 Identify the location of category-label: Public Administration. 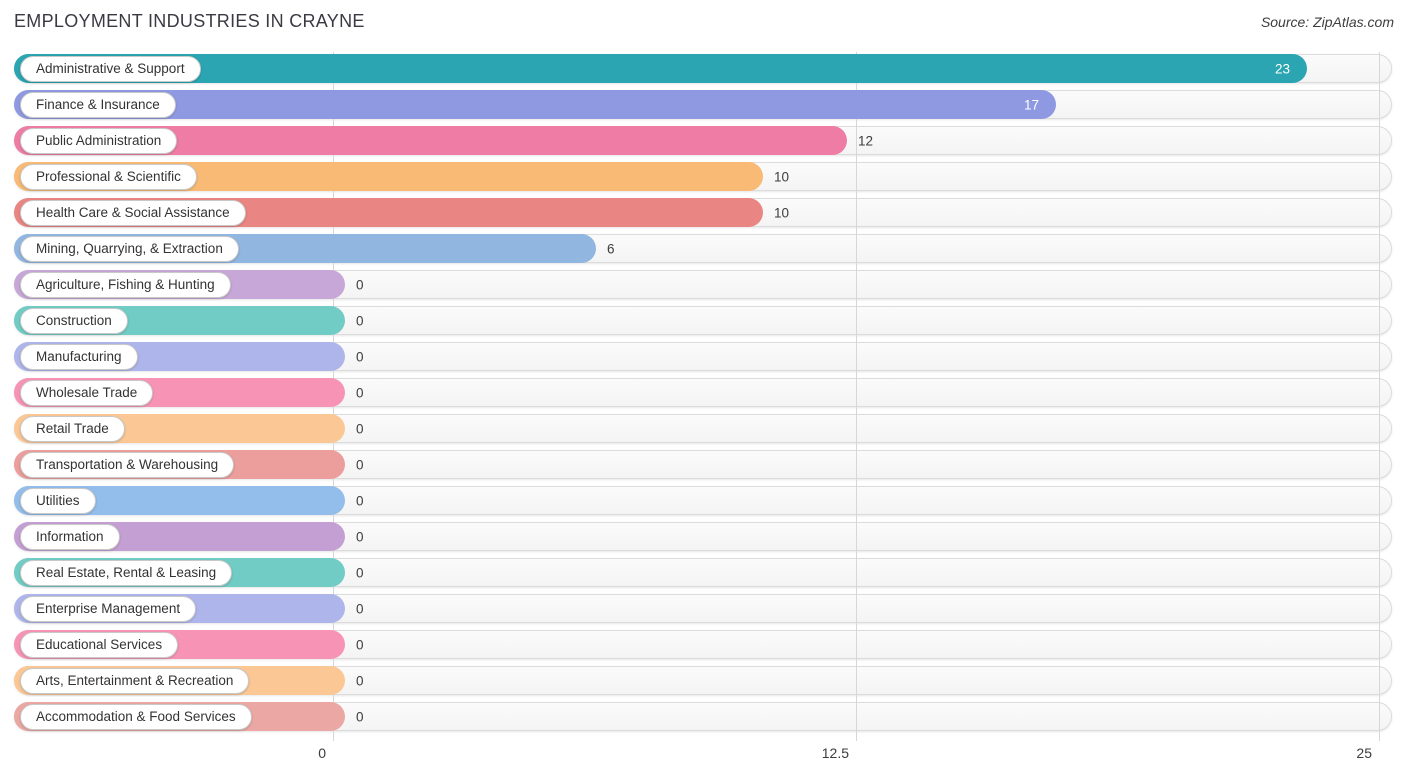
(99, 140).